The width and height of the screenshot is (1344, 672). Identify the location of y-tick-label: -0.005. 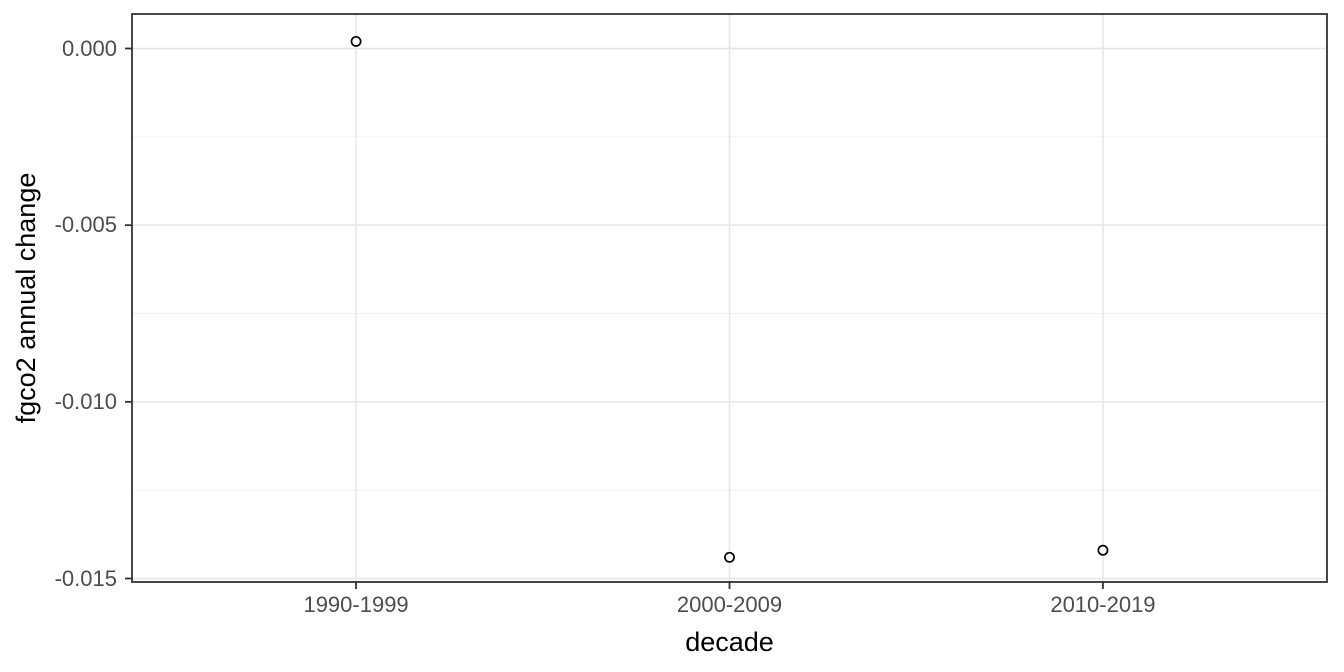
(85, 225).